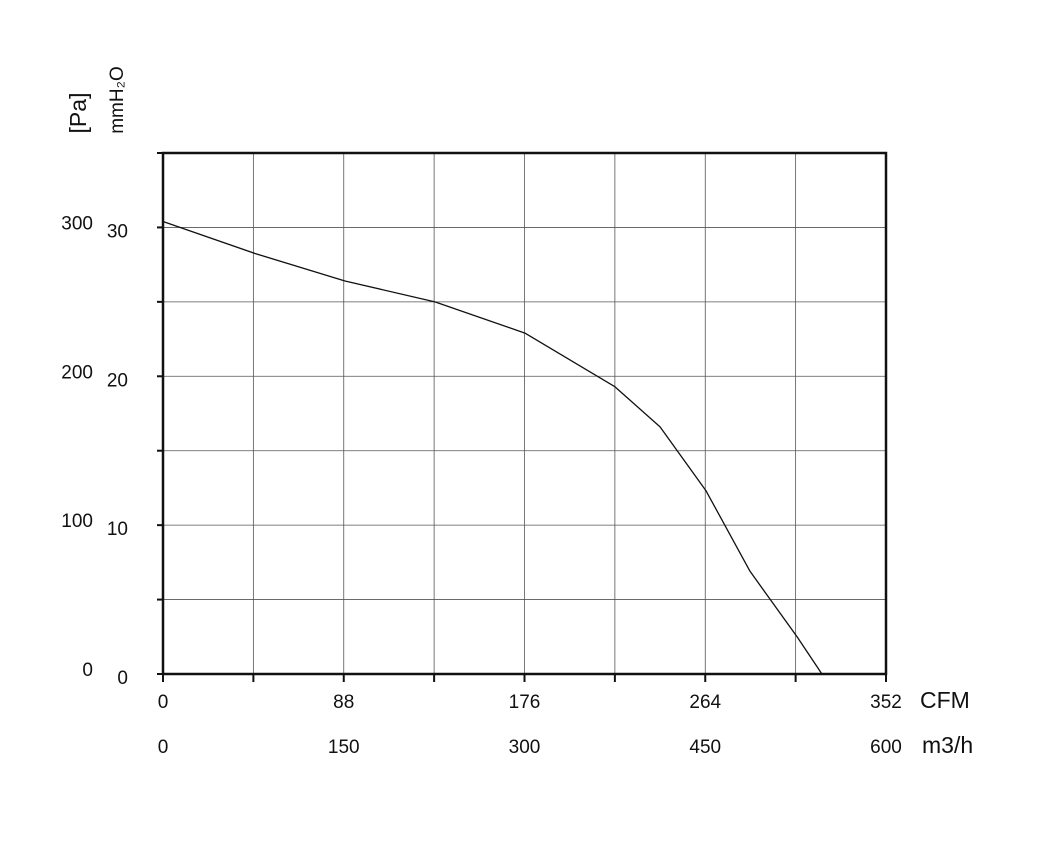 The height and width of the screenshot is (851, 1050). Describe the element at coordinates (705, 702) in the screenshot. I see `x-tick-label: 264` at that location.